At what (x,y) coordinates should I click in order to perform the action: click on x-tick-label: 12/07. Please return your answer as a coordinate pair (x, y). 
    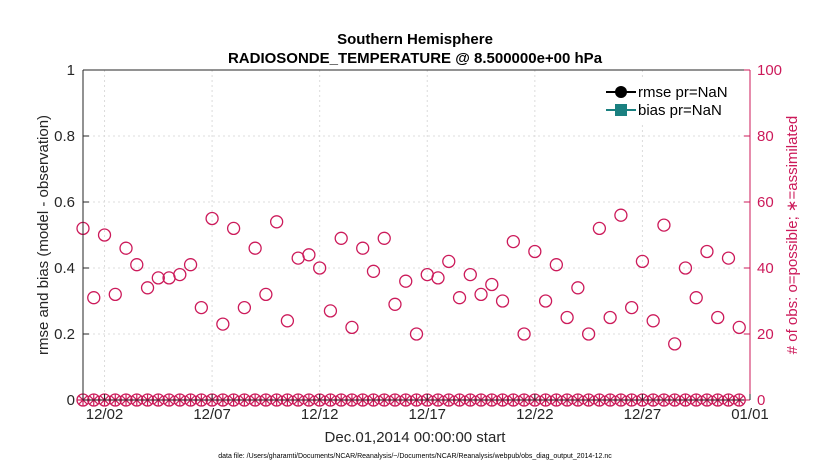
    Looking at the image, I should click on (212, 414).